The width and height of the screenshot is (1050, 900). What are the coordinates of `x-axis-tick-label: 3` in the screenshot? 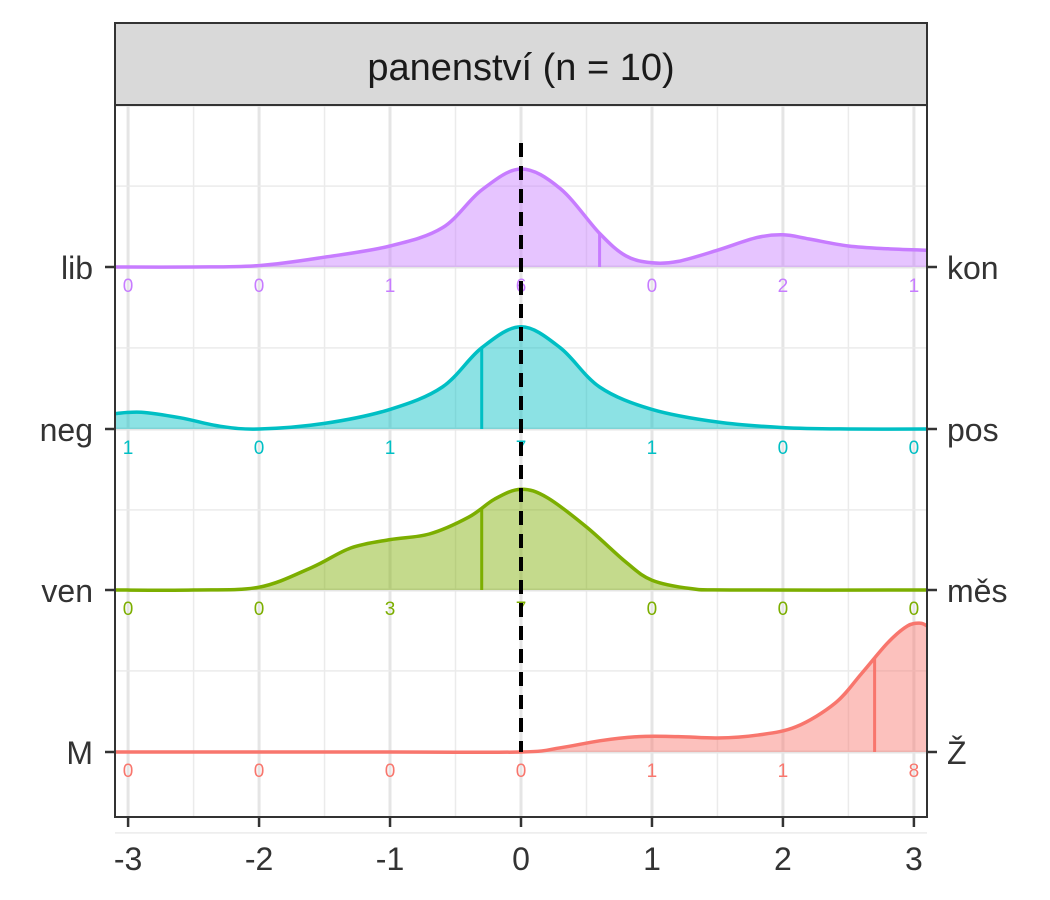 It's located at (914, 859).